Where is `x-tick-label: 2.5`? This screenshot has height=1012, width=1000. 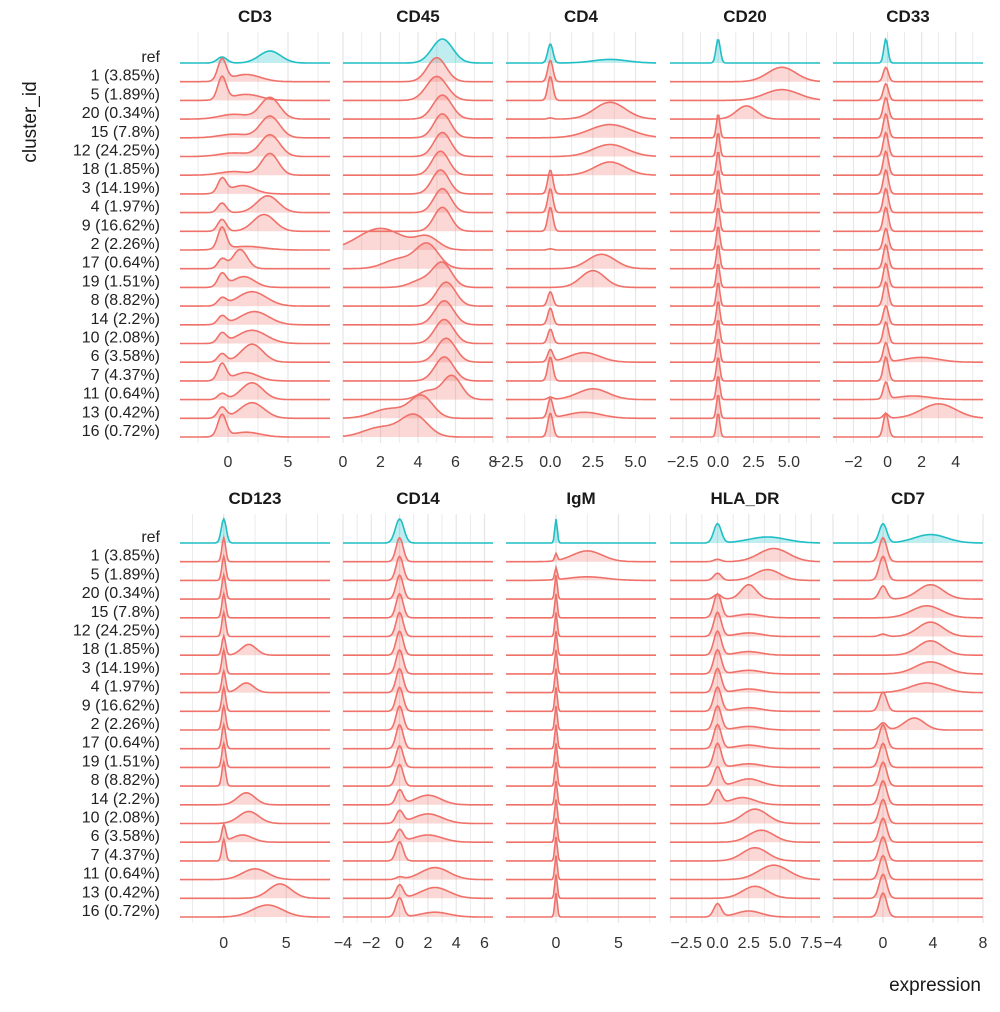
x-tick-label: 2.5 is located at coordinates (593, 462).